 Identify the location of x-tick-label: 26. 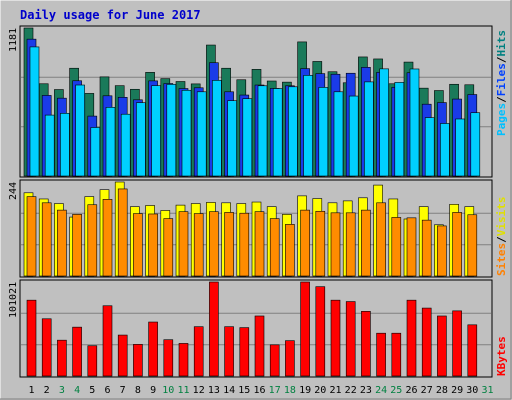
(411, 390).